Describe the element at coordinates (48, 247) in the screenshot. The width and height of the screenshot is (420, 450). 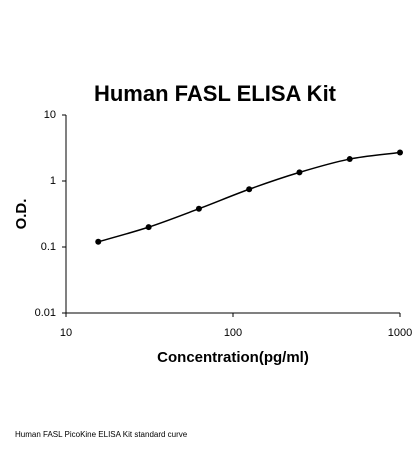
I see `y-tick-label: 0.1` at that location.